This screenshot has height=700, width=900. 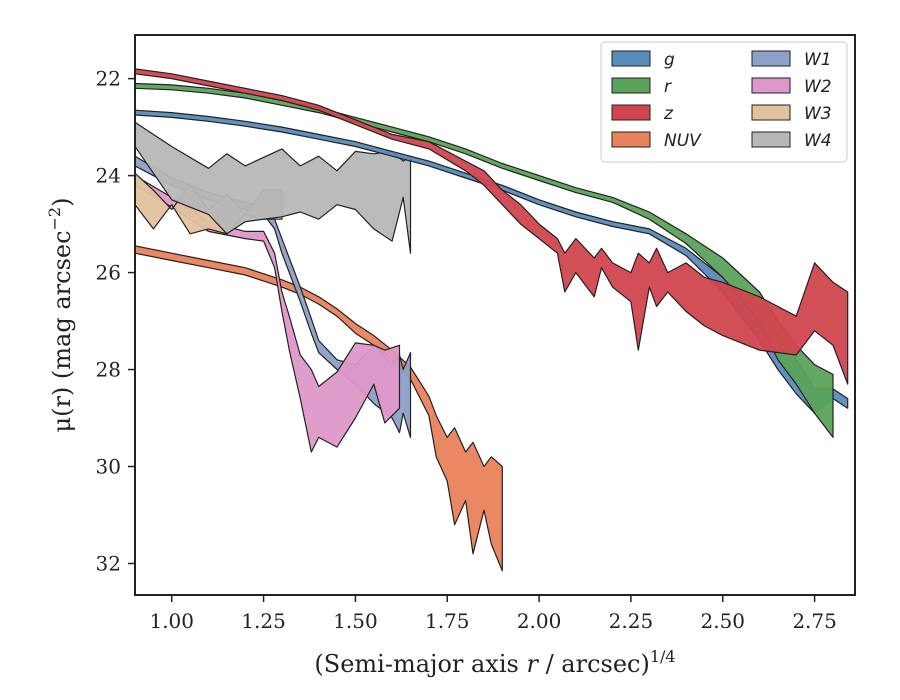 What do you see at coordinates (722, 621) in the screenshot?
I see `x-tick-label: 2.50` at bounding box center [722, 621].